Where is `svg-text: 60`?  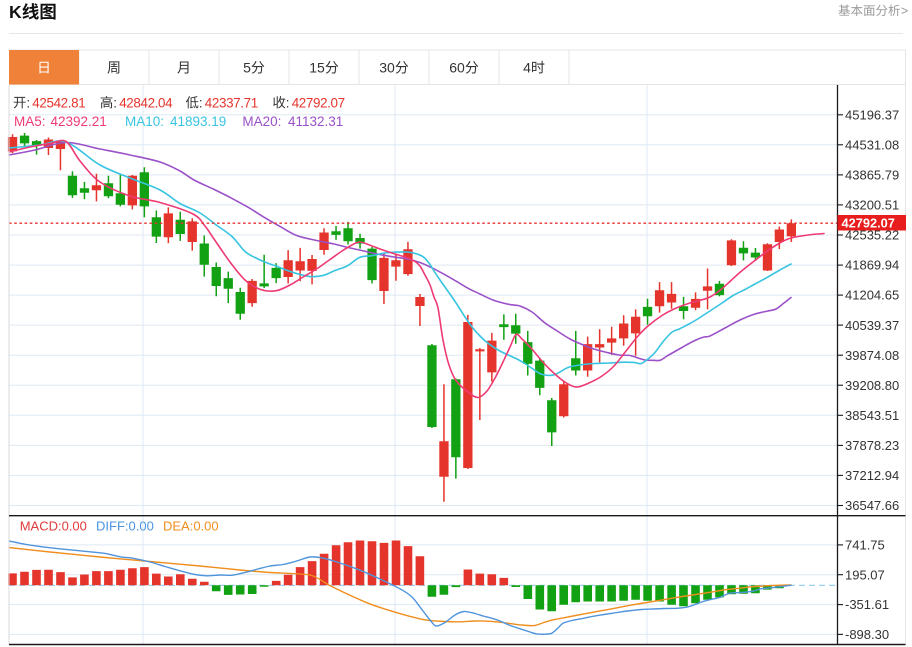 svg-text: 60 is located at coordinates (457, 68).